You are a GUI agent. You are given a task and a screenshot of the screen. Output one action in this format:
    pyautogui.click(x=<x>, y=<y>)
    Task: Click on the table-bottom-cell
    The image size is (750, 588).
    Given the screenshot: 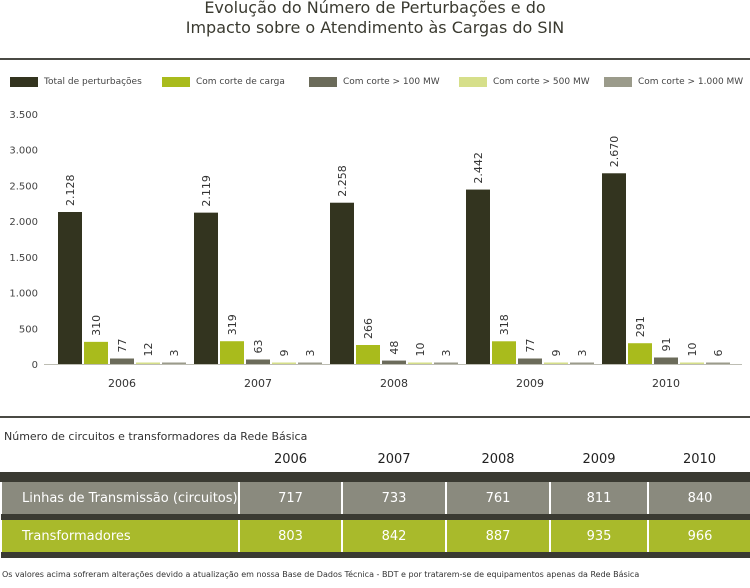 What is the action you would take?
    pyautogui.click(x=375, y=555)
    